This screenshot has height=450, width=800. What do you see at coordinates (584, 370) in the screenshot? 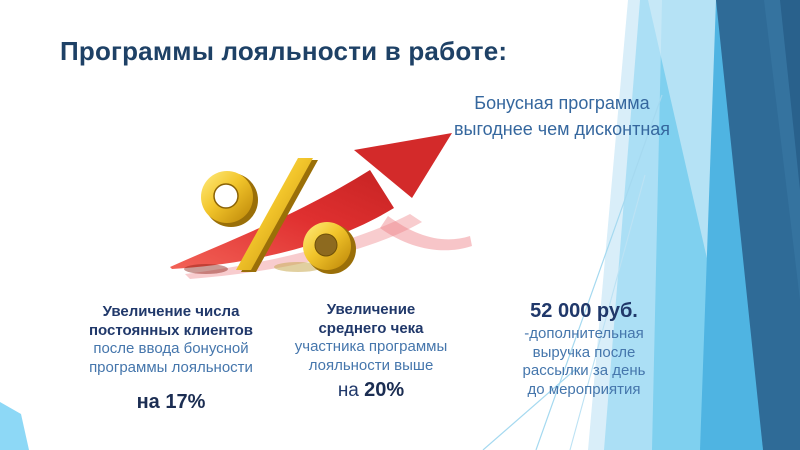
I see `stat-regular-line: рассылки за день` at bounding box center [584, 370].